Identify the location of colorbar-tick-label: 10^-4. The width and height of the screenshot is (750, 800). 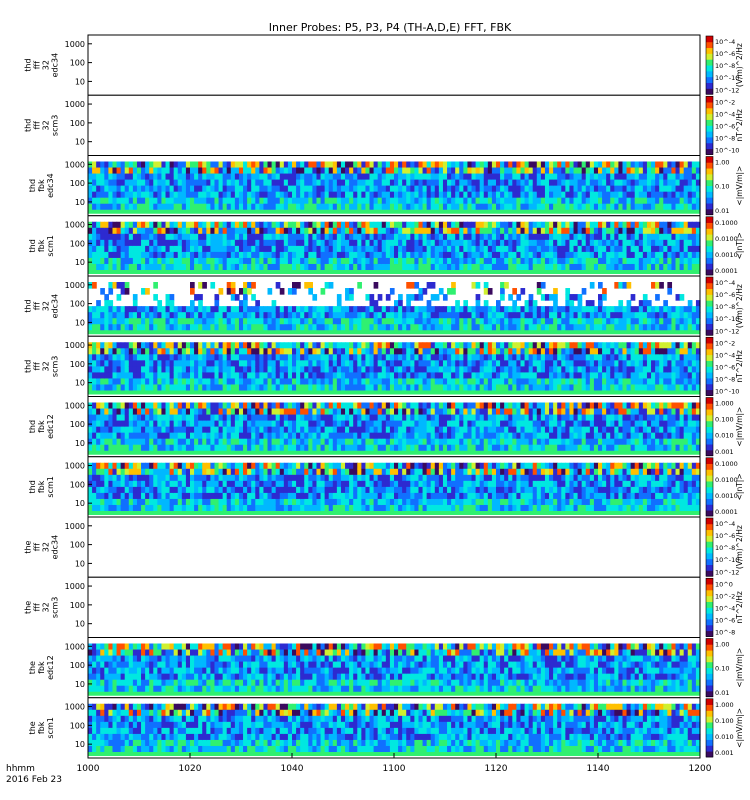
(725, 355).